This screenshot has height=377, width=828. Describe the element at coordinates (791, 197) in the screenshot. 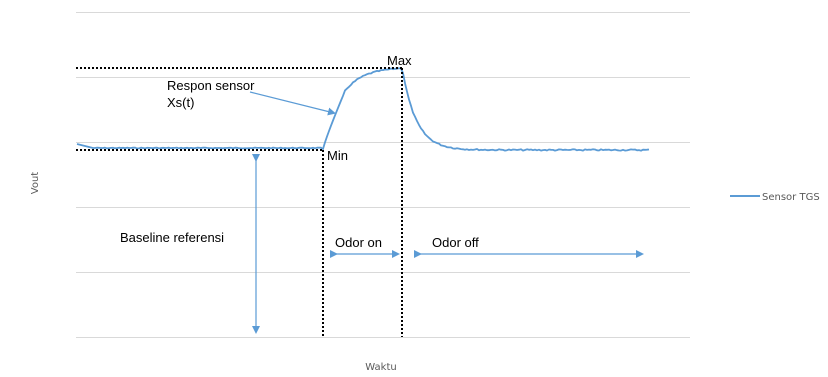

I see `legend-entry-sensor-tgs: Sensor TGS` at that location.